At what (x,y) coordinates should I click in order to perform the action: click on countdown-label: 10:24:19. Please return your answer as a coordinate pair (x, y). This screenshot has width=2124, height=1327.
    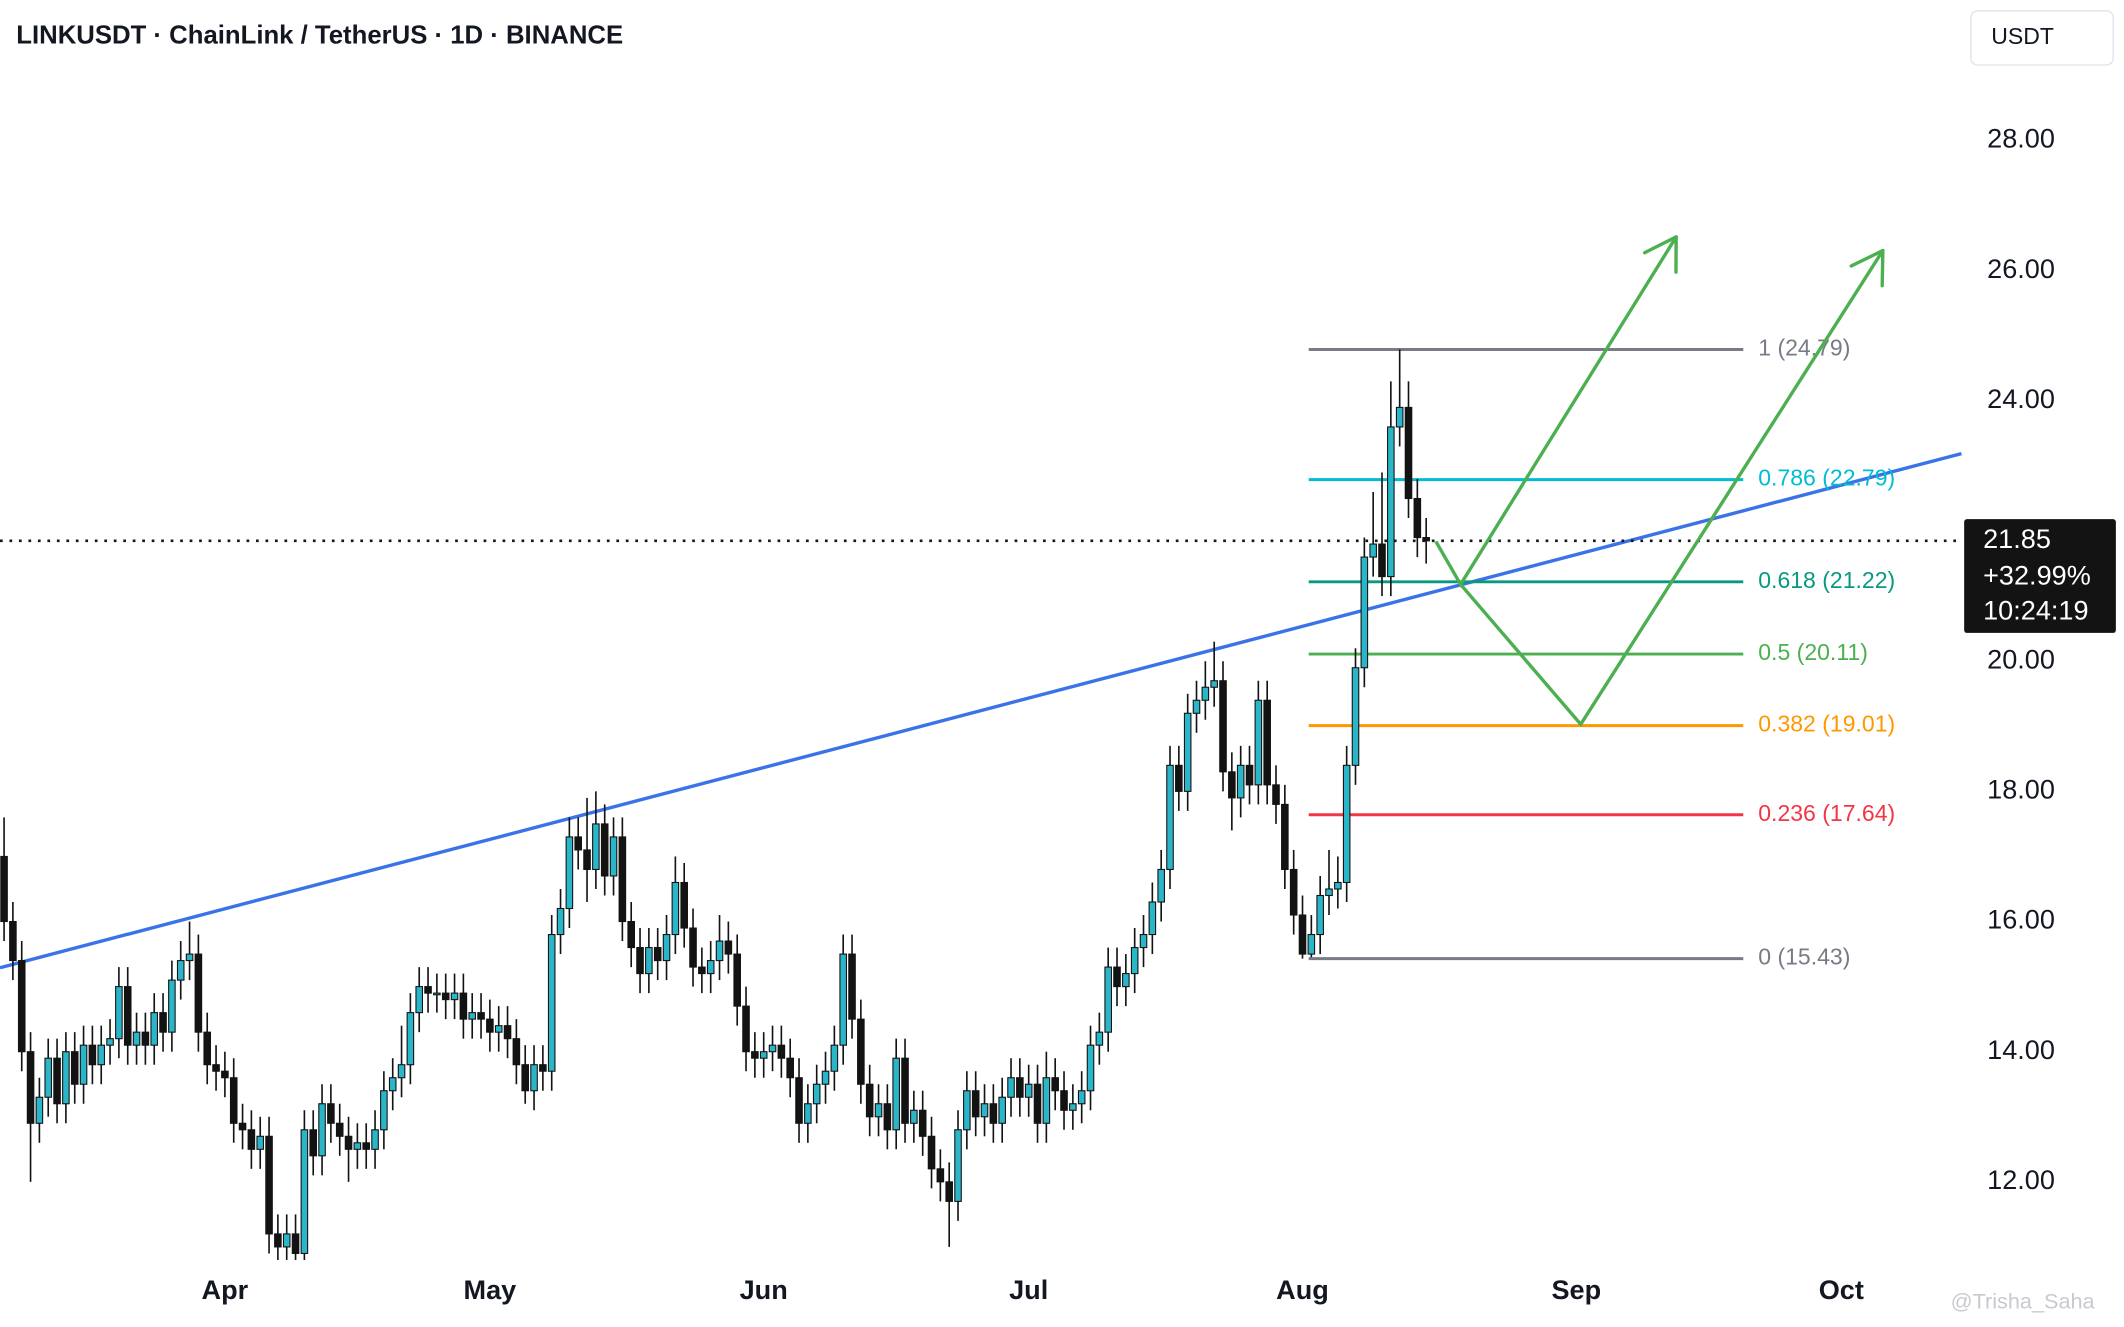
    Looking at the image, I should click on (2035, 610).